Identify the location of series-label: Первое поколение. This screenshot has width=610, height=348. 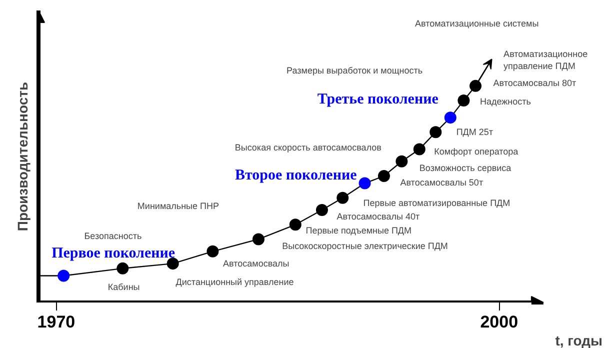
(114, 254).